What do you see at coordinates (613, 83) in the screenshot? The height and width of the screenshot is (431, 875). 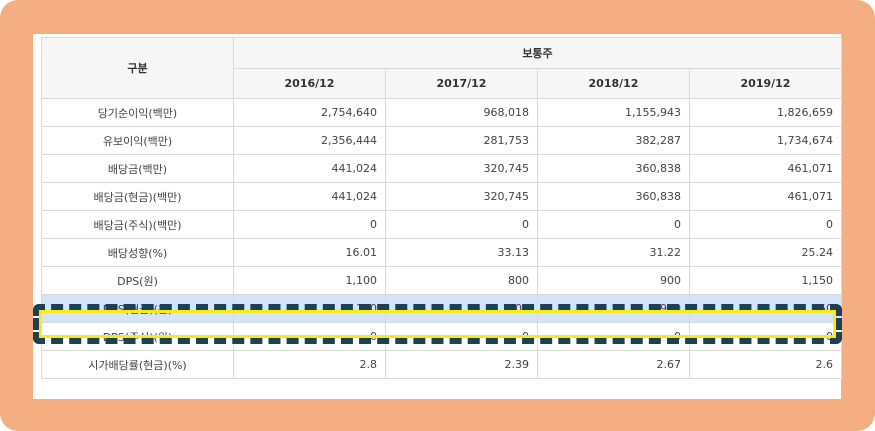 I see `year-header: 2018/12` at bounding box center [613, 83].